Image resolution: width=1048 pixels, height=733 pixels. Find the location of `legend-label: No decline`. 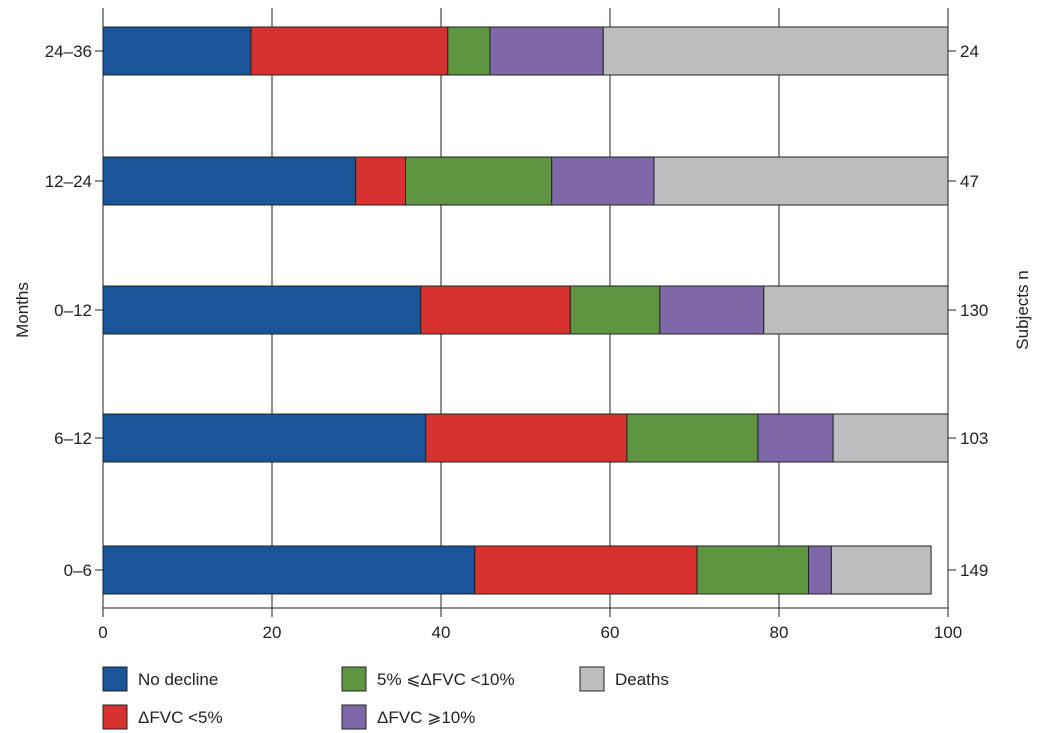

legend-label: No decline is located at coordinates (178, 679).